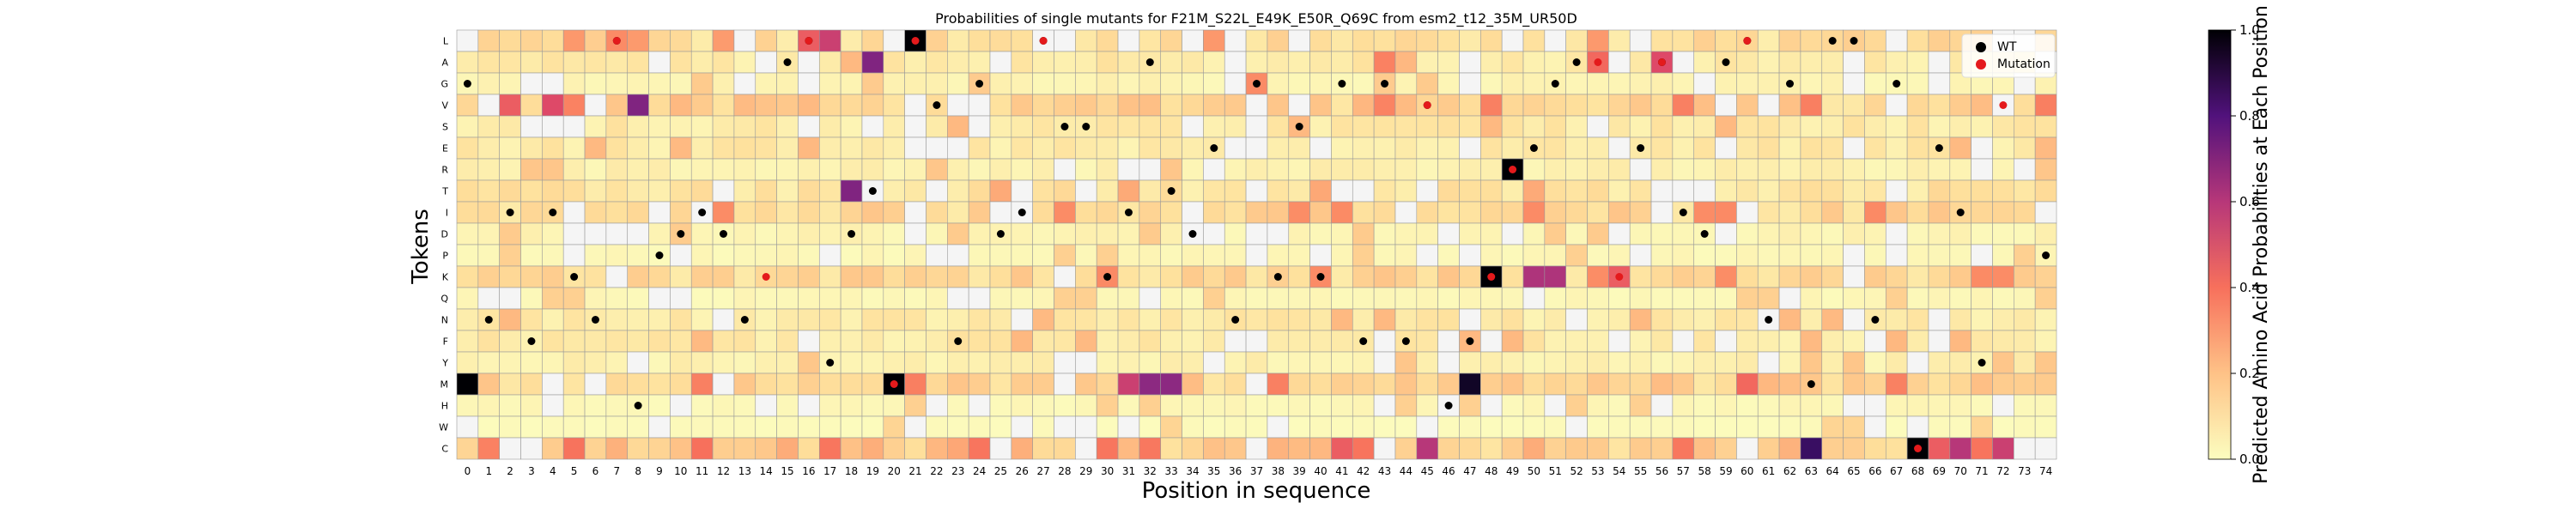 The height and width of the screenshot is (515, 2576). What do you see at coordinates (2024, 64) in the screenshot?
I see `legend-mutation-label: Mutation` at bounding box center [2024, 64].